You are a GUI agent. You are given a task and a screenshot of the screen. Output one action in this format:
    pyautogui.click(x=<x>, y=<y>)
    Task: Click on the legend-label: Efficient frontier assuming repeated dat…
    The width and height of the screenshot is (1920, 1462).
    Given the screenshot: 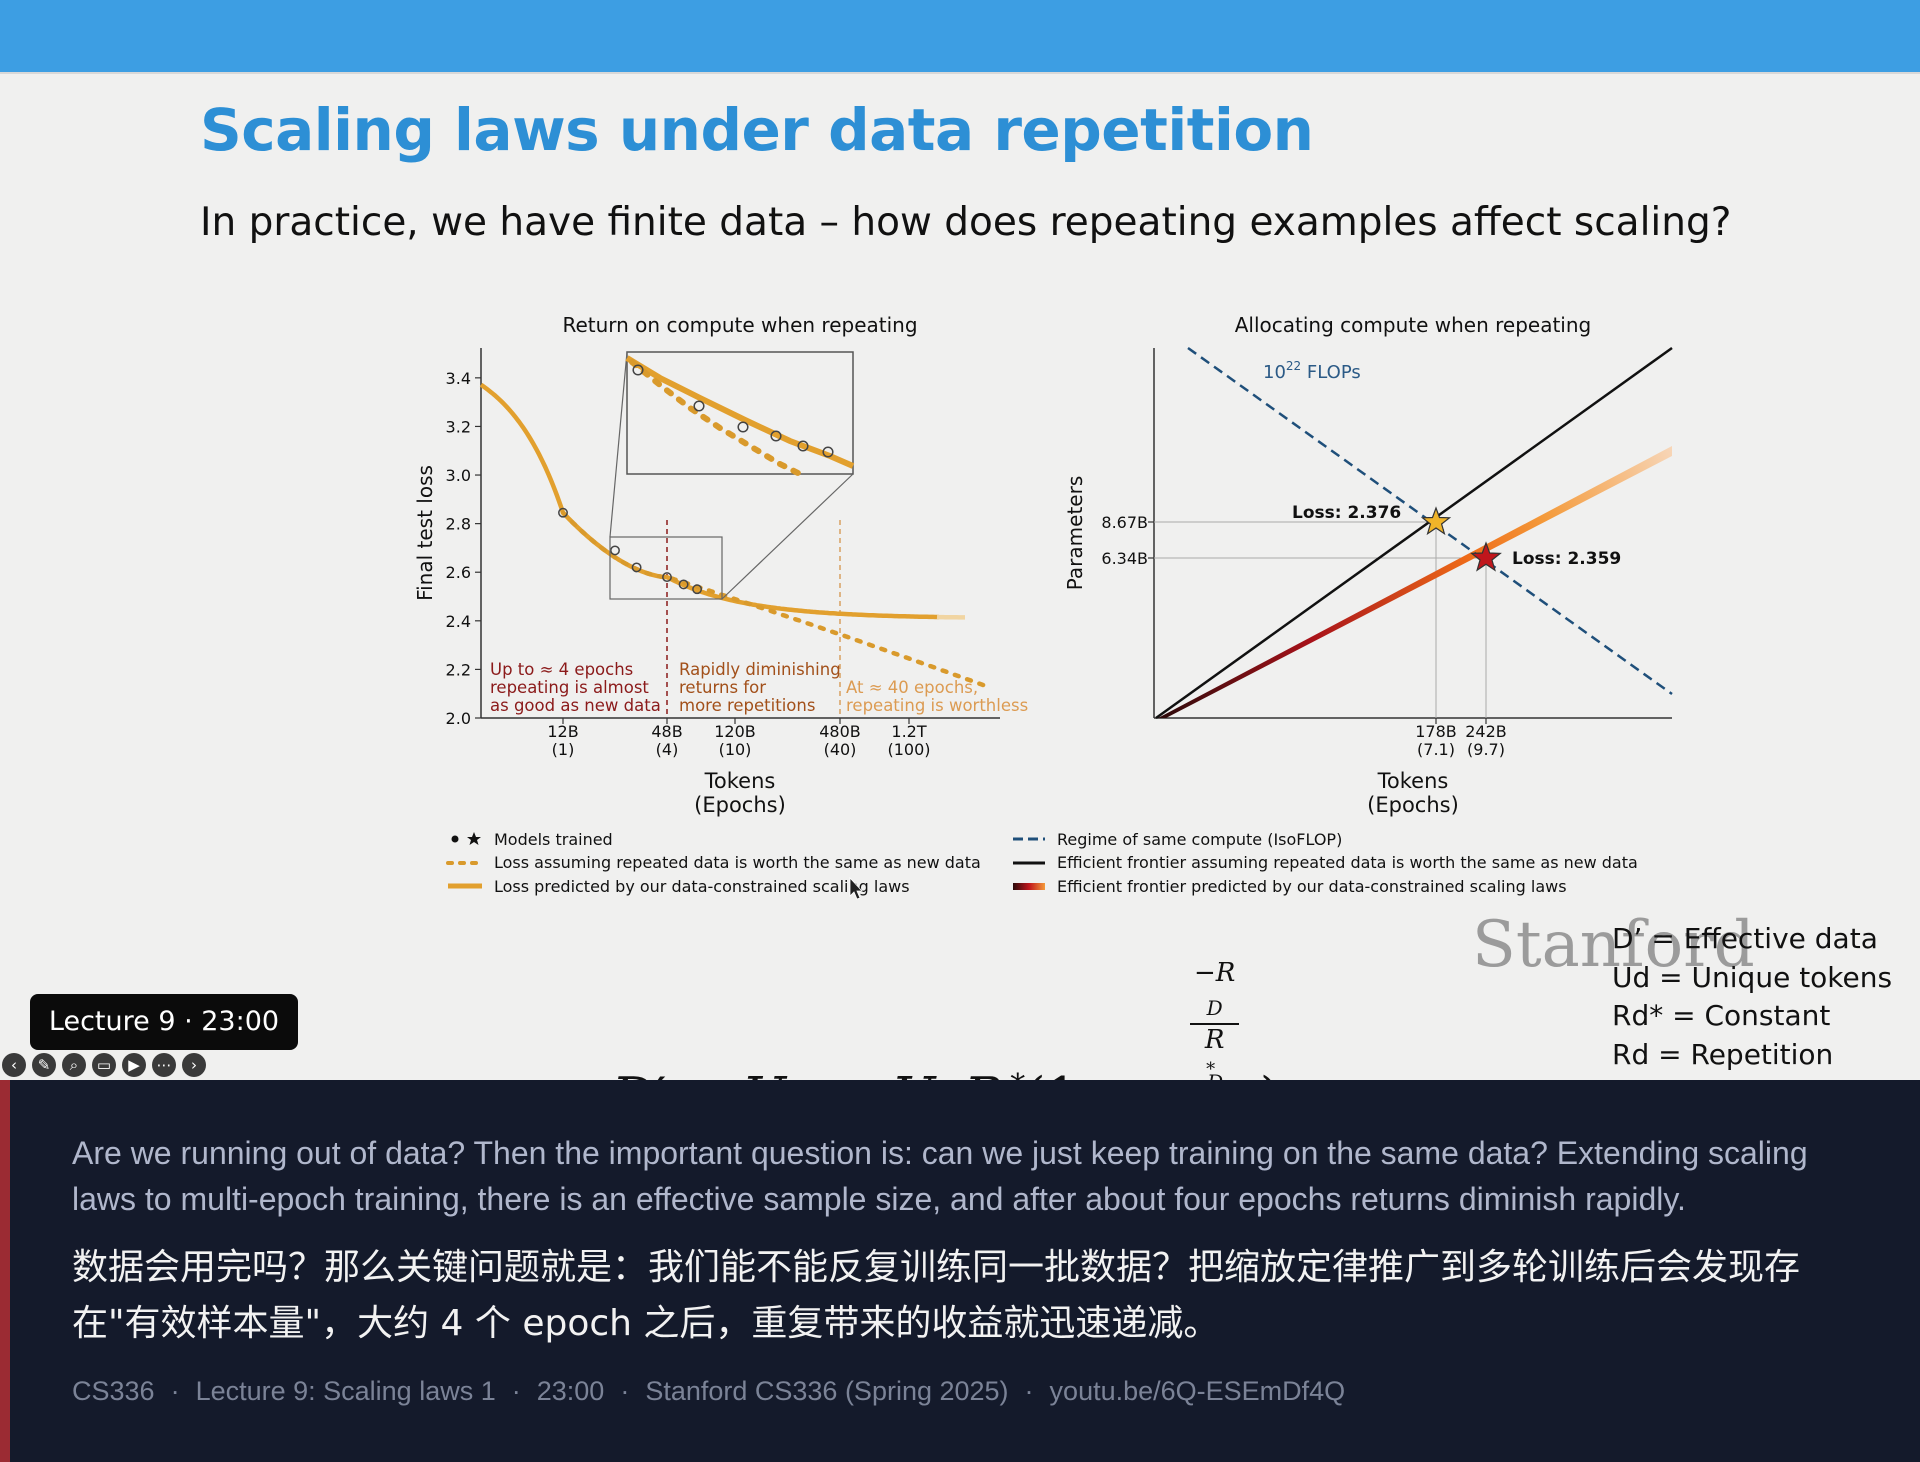 What is the action you would take?
    pyautogui.click(x=1347, y=862)
    